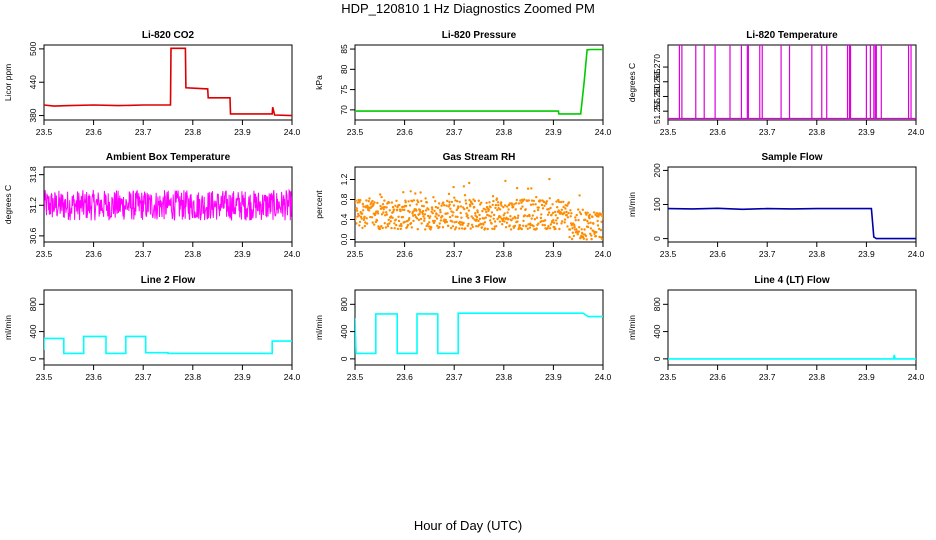 The image size is (936, 540). What do you see at coordinates (479, 81) in the screenshot?
I see `data-line` at bounding box center [479, 81].